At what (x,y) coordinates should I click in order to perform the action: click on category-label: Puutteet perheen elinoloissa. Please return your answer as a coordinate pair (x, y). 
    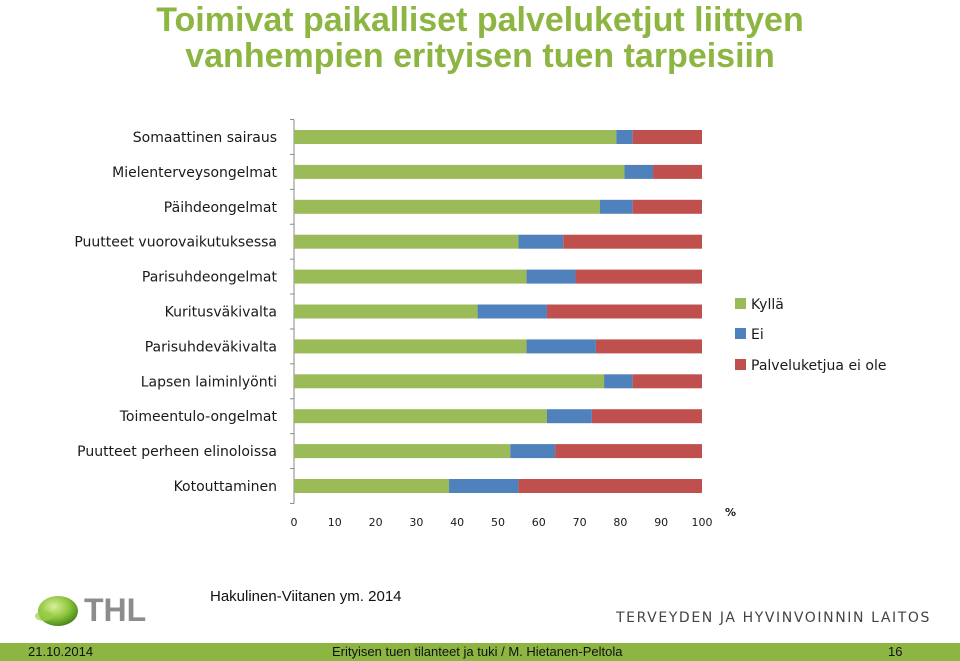
    Looking at the image, I should click on (177, 452).